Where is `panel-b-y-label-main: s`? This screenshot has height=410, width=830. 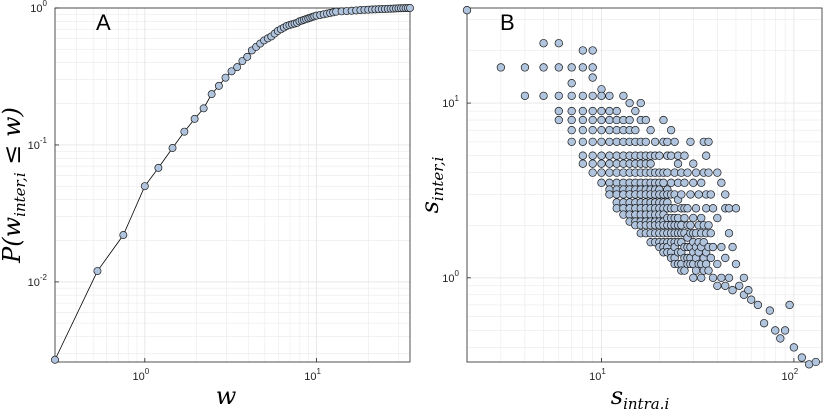 panel-b-y-label-main: s is located at coordinates (430, 207).